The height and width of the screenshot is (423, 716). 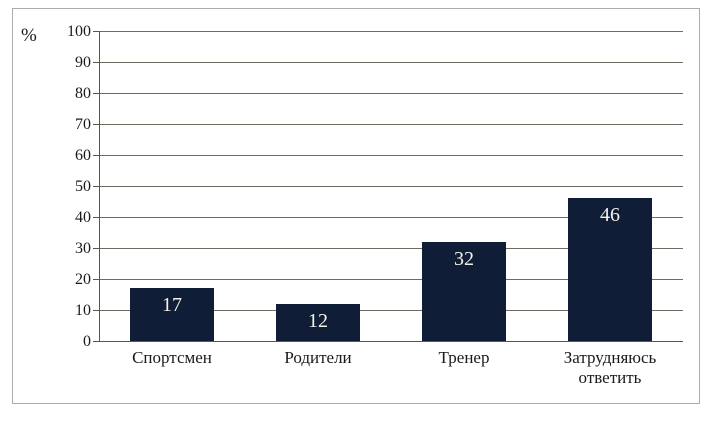 I want to click on y-tick-label-60: 60, so click(x=83, y=155).